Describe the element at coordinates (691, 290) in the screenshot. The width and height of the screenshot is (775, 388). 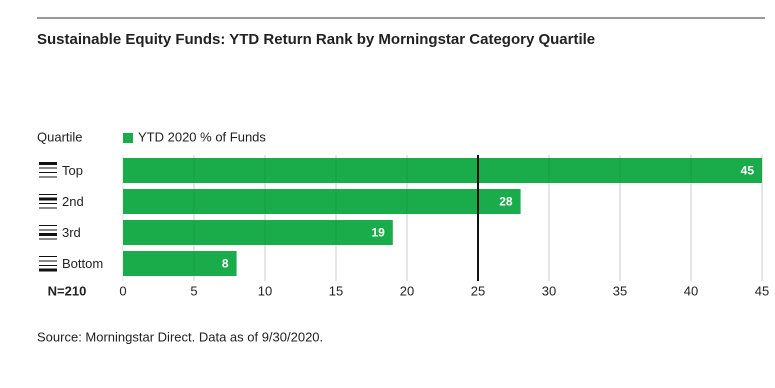
I see `x-tick-label: 40` at that location.